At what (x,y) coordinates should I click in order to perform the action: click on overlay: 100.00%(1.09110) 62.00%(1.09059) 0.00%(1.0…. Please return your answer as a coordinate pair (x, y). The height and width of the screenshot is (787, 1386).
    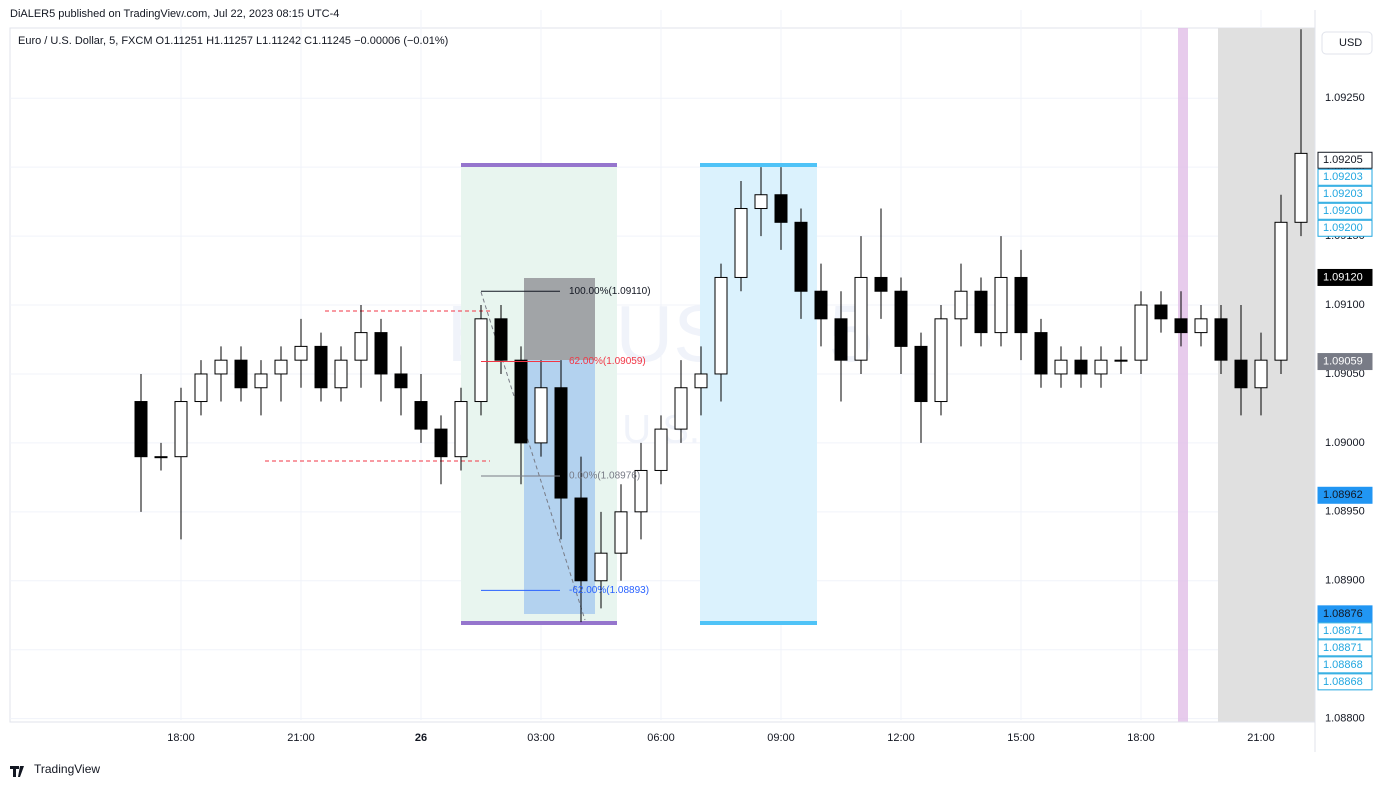
    Looking at the image, I should click on (566, 441).